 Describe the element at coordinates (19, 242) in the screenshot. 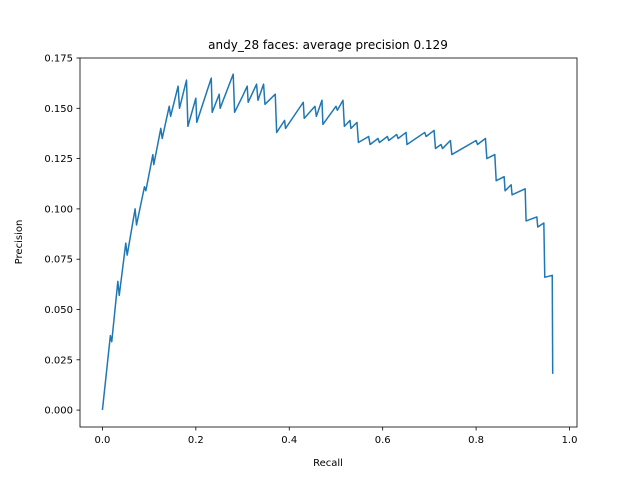

I see `y-axis-label: Precision` at that location.